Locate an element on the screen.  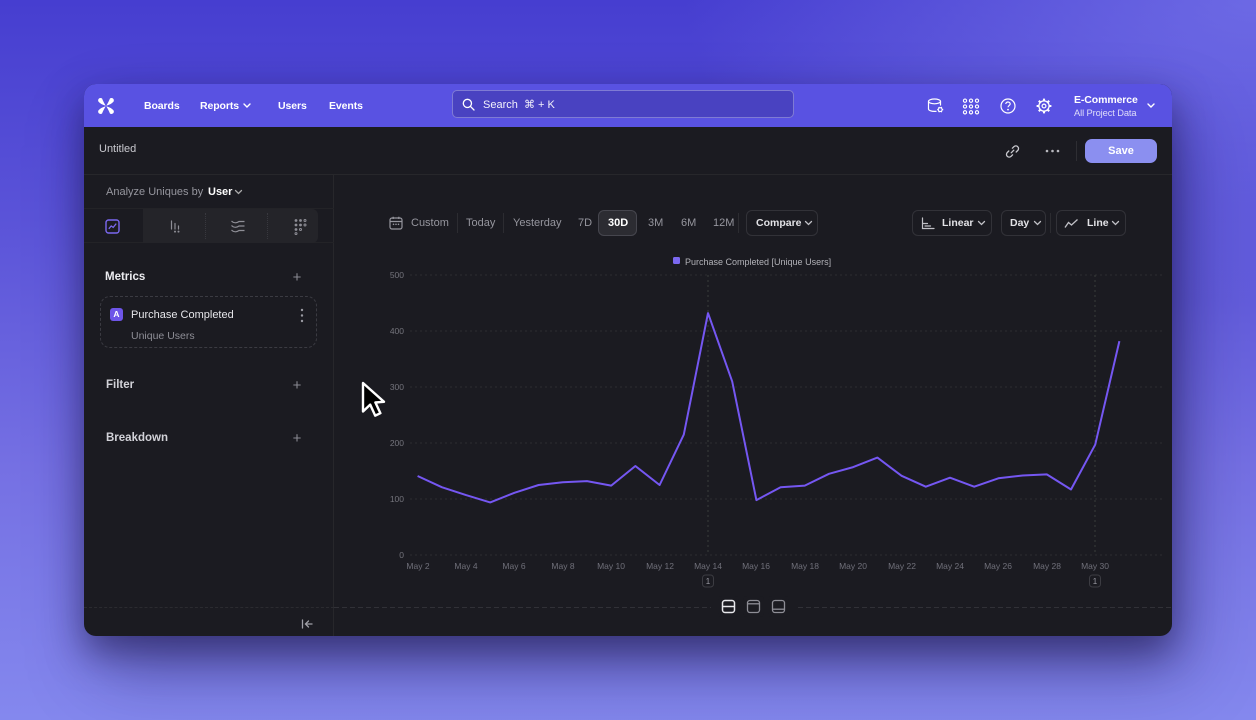
svg-text: 400 is located at coordinates (397, 331).